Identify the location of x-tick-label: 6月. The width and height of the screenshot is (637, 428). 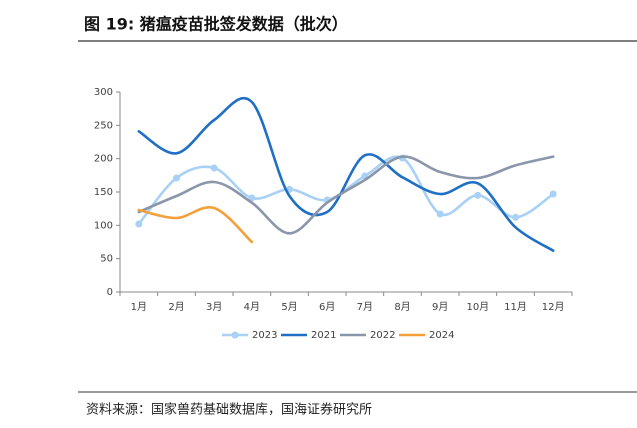
(327, 307).